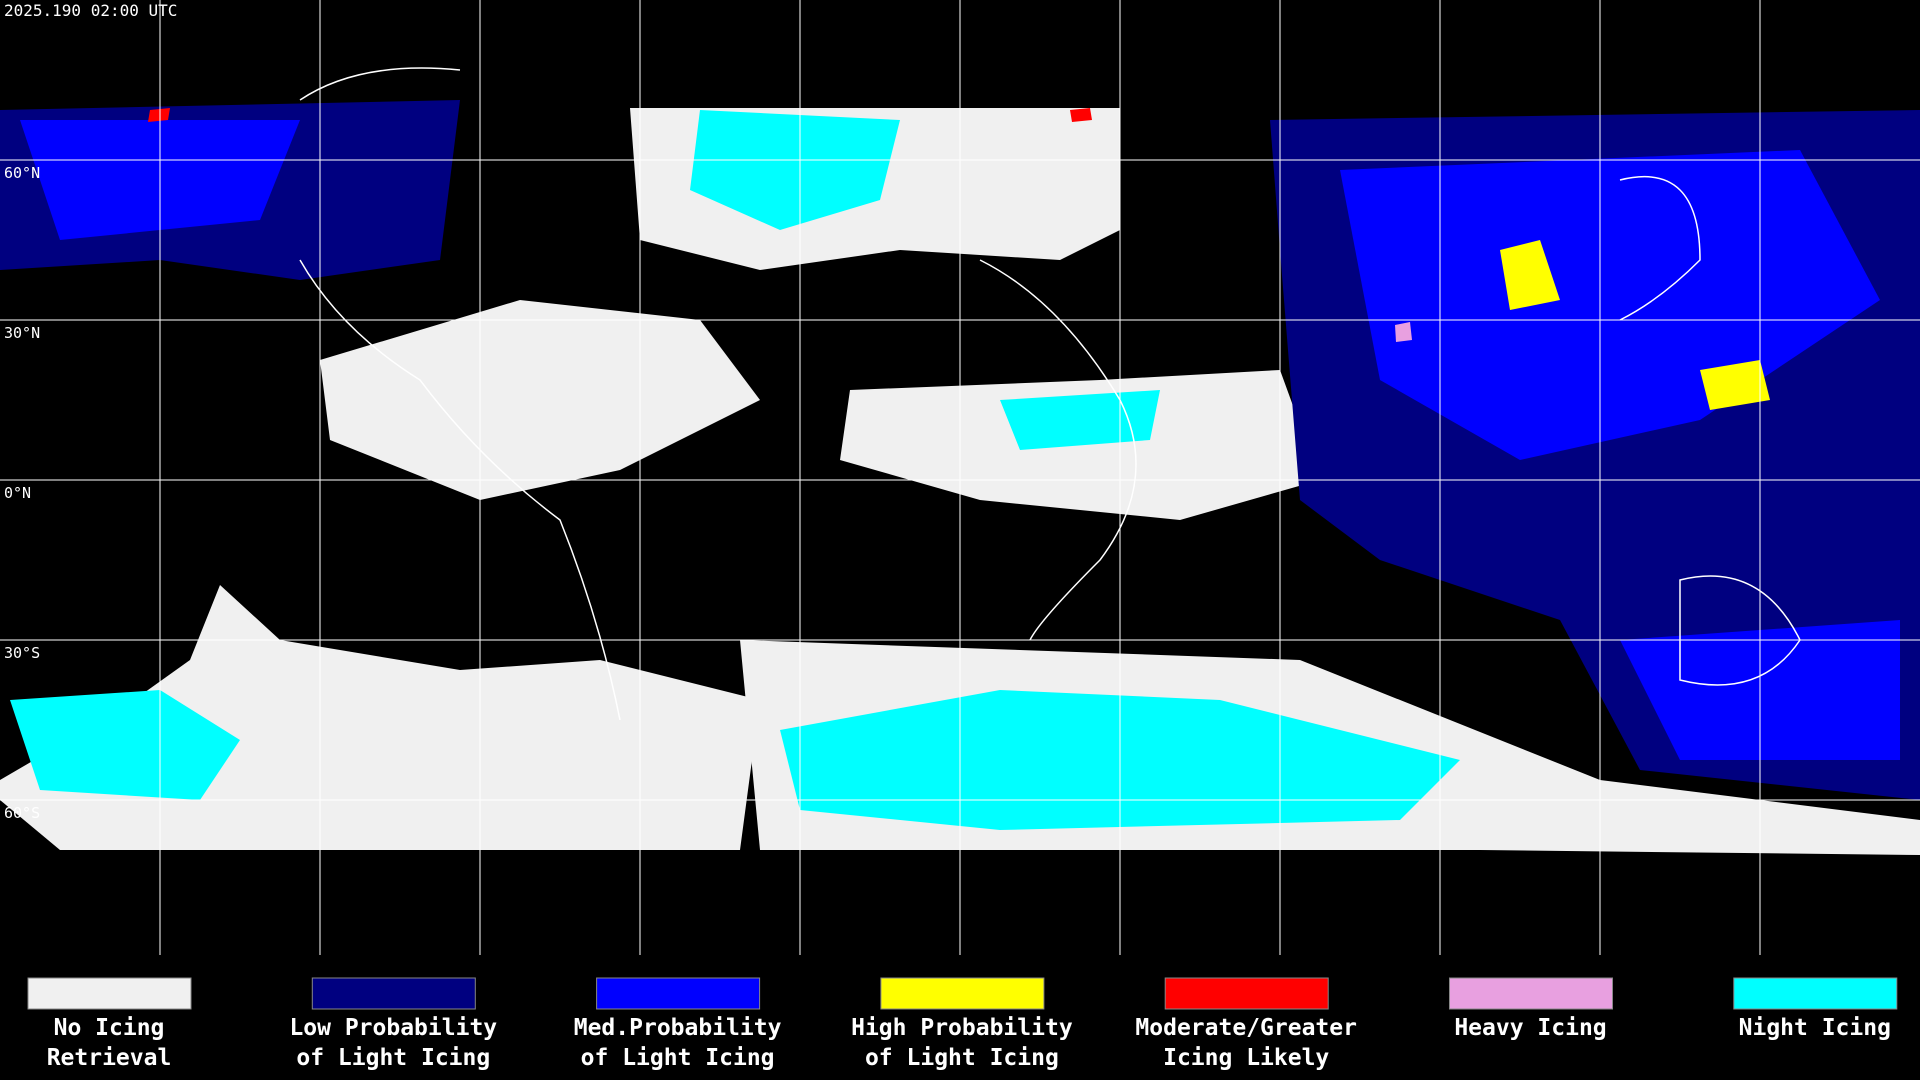 The width and height of the screenshot is (1920, 1080). I want to click on timestamp: 2025.190 02:00 UTC, so click(90, 10).